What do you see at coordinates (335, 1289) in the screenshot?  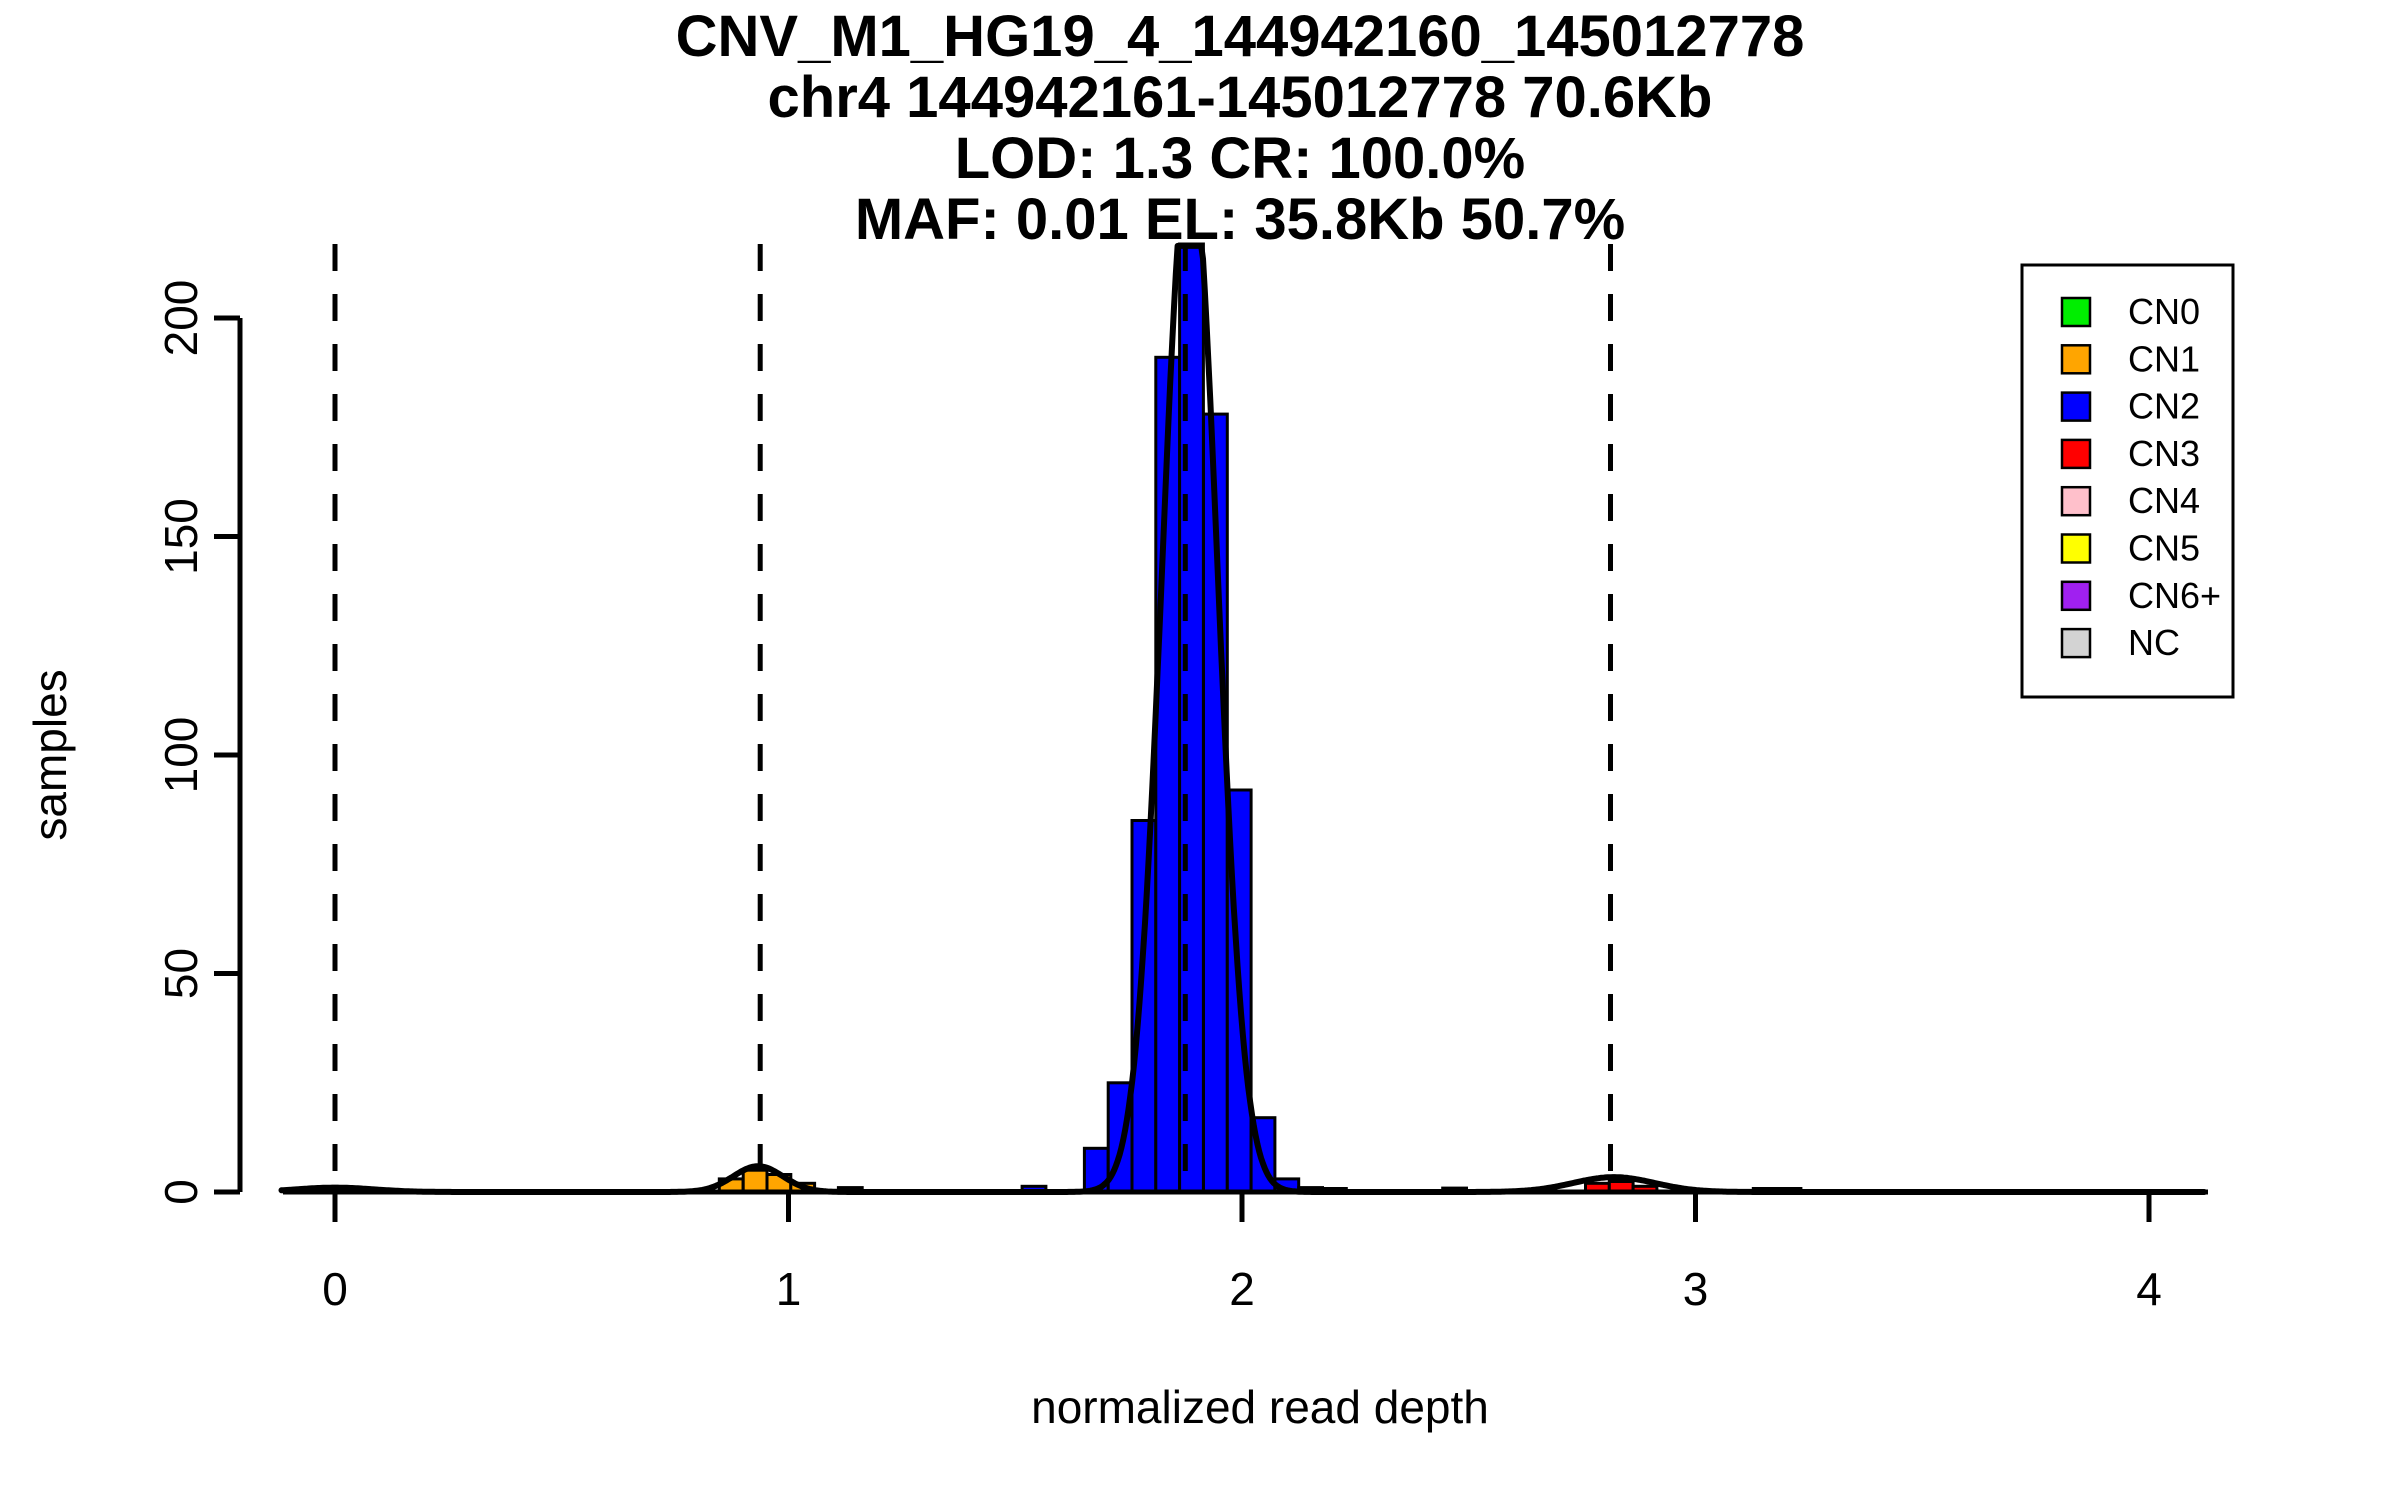 I see `x-tick-label: 0` at bounding box center [335, 1289].